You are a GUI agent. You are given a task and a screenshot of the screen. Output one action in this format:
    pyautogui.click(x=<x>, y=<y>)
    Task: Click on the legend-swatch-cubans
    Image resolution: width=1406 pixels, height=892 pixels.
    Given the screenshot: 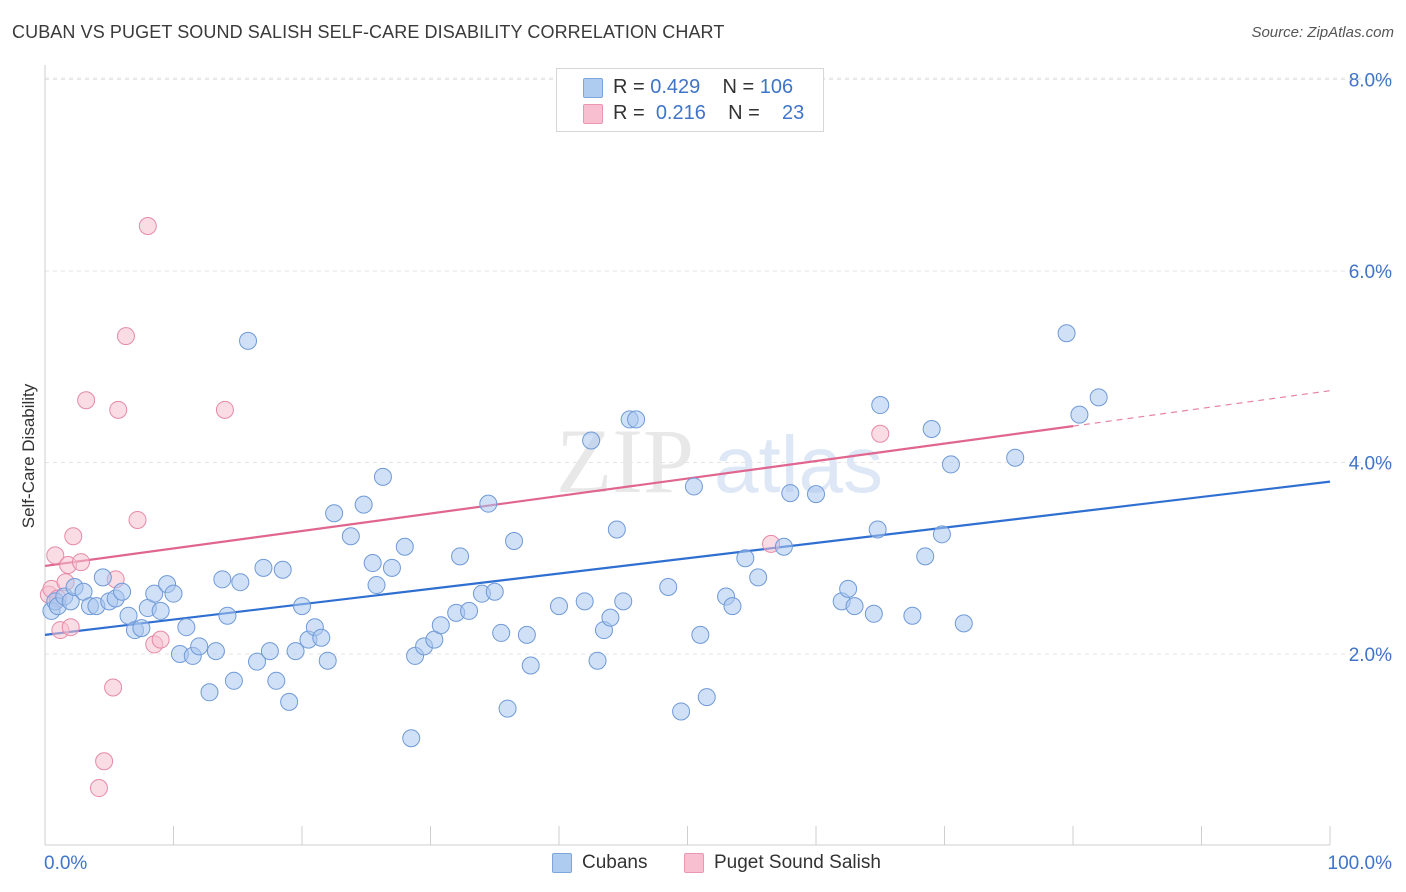 What is the action you would take?
    pyautogui.click(x=593, y=88)
    